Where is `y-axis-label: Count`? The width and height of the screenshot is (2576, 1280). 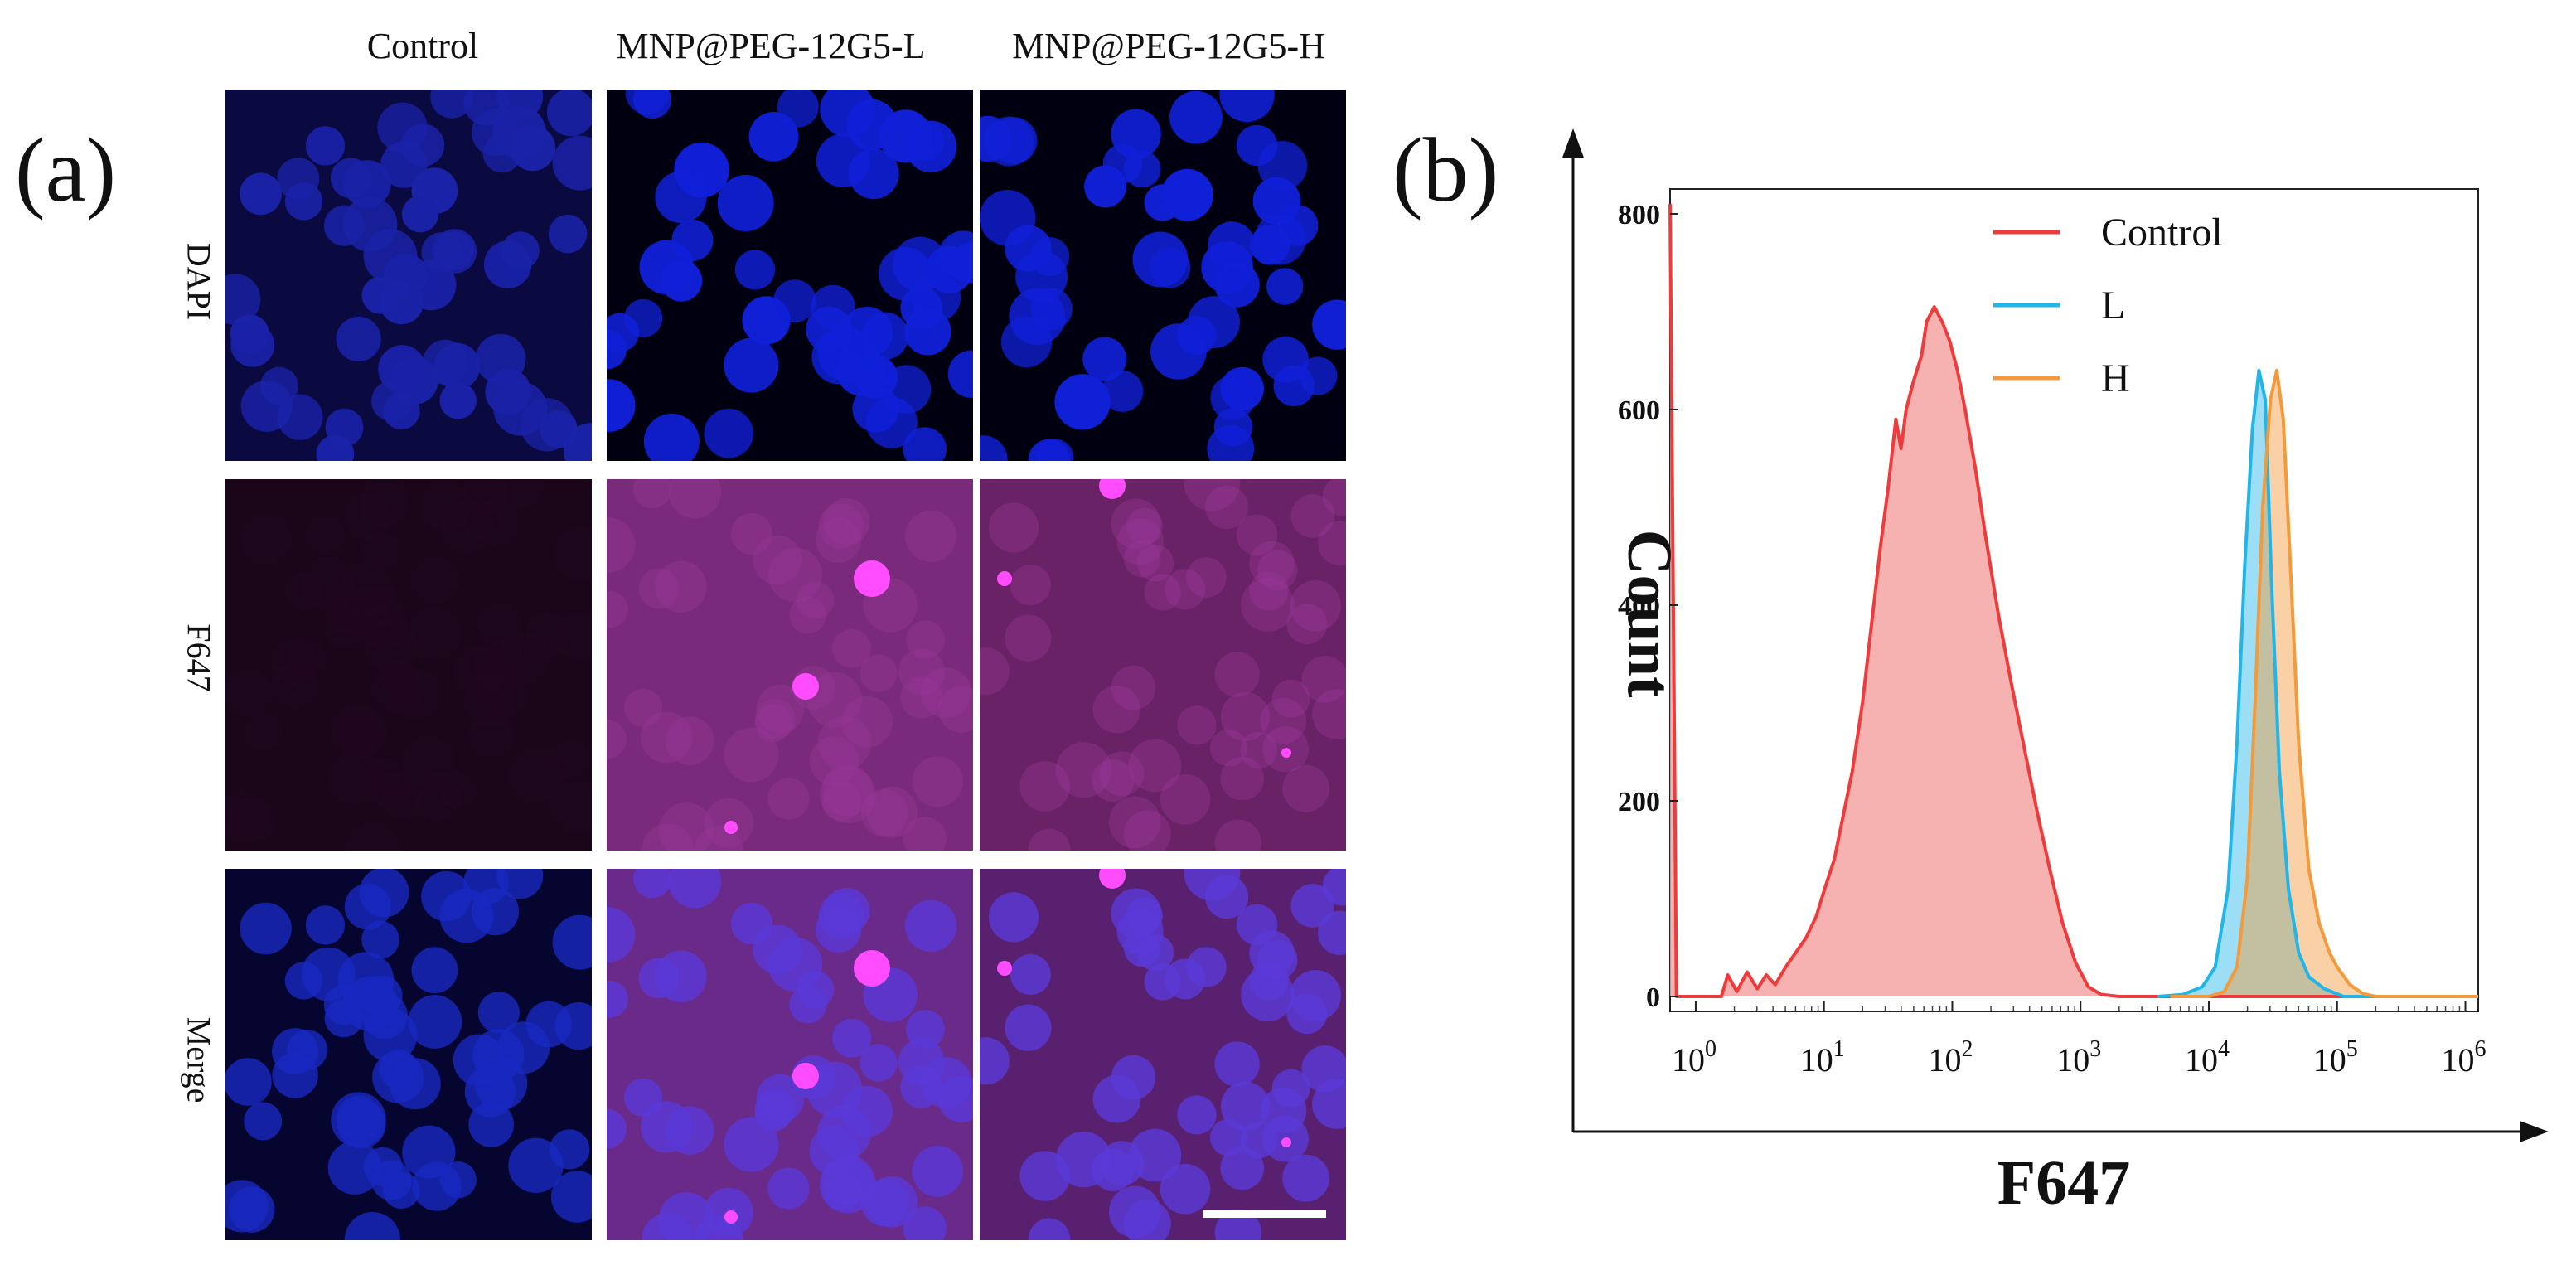
y-axis-label: Count is located at coordinates (1649, 614).